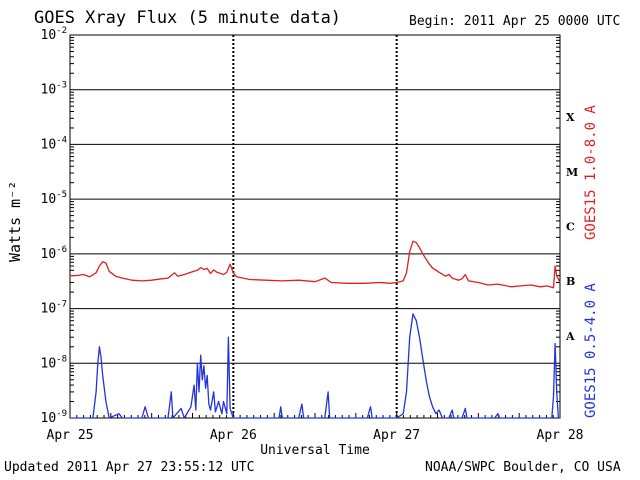 Image resolution: width=640 pixels, height=480 pixels. What do you see at coordinates (54, 417) in the screenshot?
I see `y-tick-label: 10⁻⁹` at bounding box center [54, 417].